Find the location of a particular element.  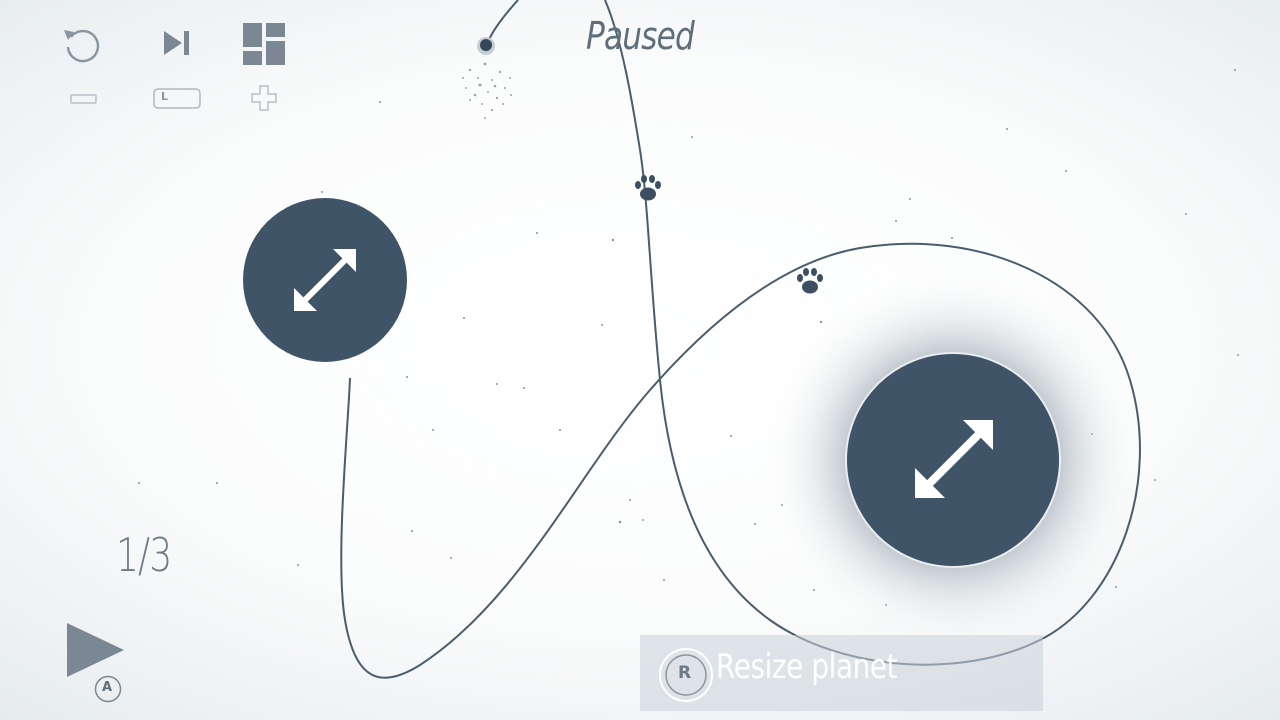

comet-trail is located at coordinates (487, 90).